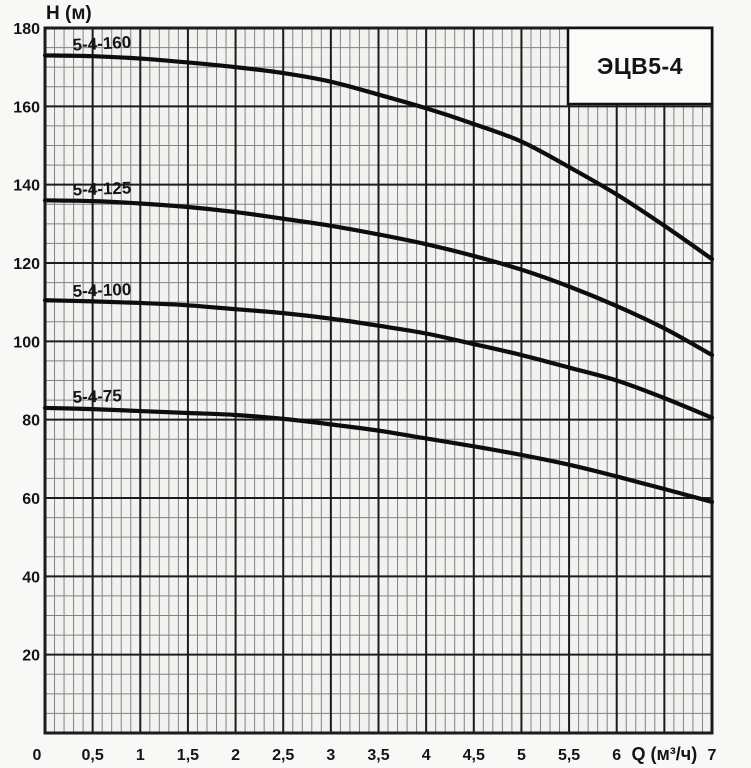  Describe the element at coordinates (283, 755) in the screenshot. I see `x-tick-label: 2,5` at that location.